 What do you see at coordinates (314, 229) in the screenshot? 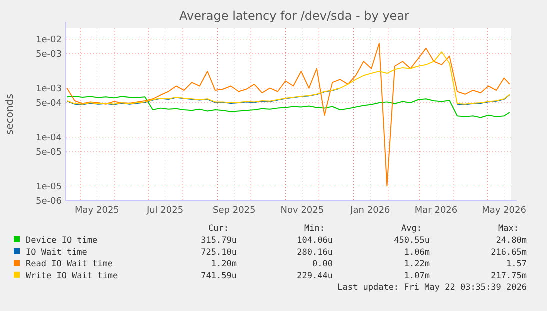
I see `text: Min:` at bounding box center [314, 229].